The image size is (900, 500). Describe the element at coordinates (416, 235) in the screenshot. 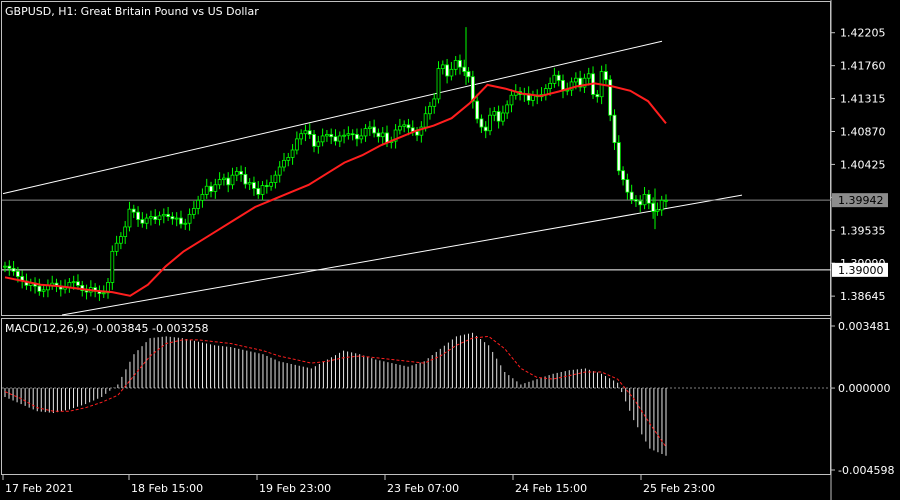

I see `horizontal-lines` at that location.